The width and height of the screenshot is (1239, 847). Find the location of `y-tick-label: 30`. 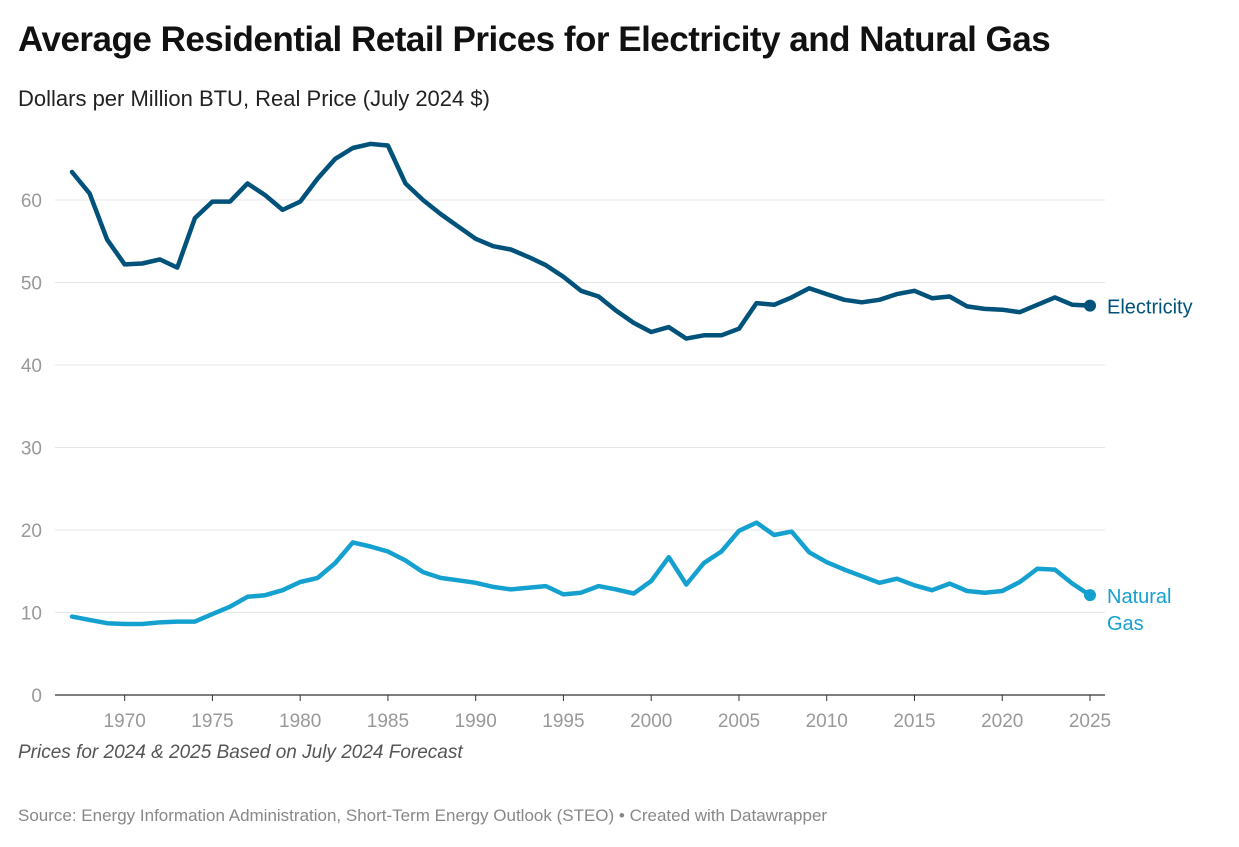

y-tick-label: 30 is located at coordinates (31, 449).